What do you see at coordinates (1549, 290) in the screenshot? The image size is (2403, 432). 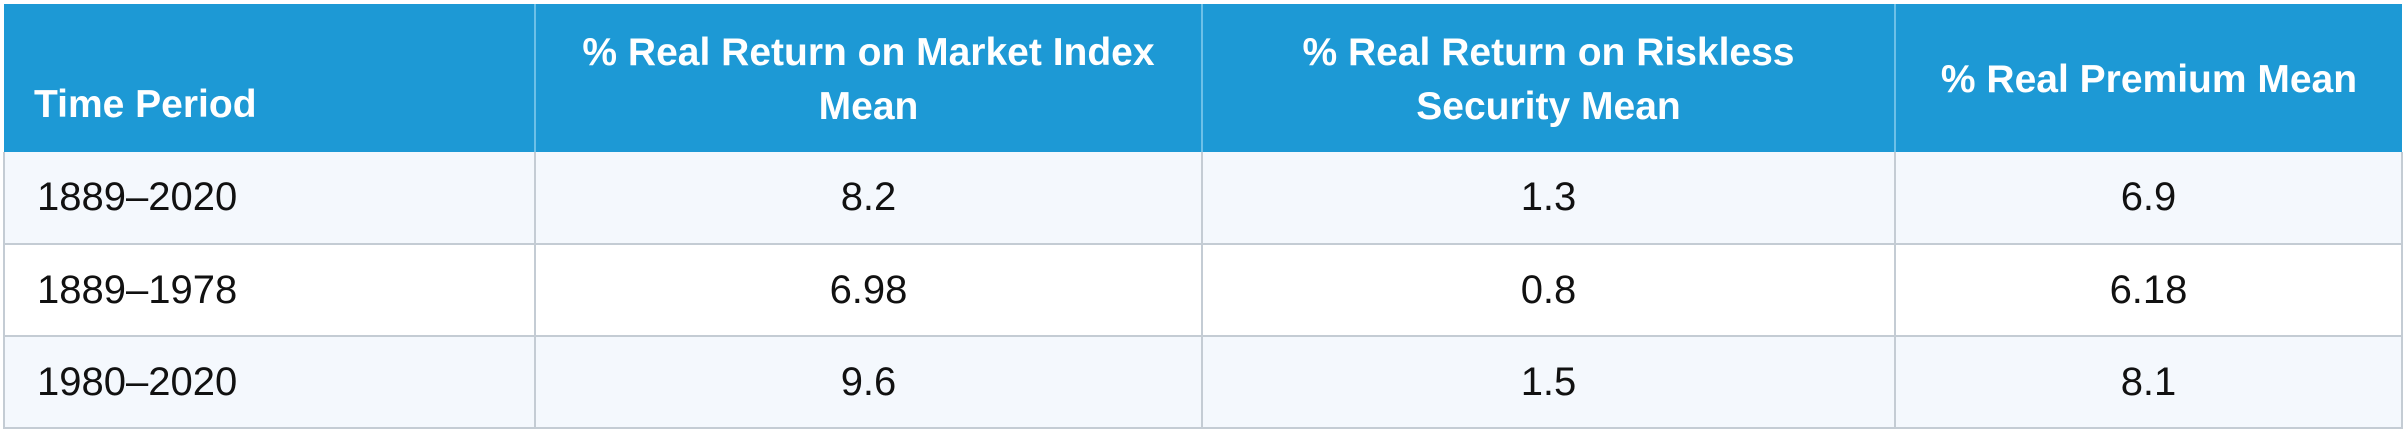 I see `cell-riskless-security-mean: 0.8` at bounding box center [1549, 290].